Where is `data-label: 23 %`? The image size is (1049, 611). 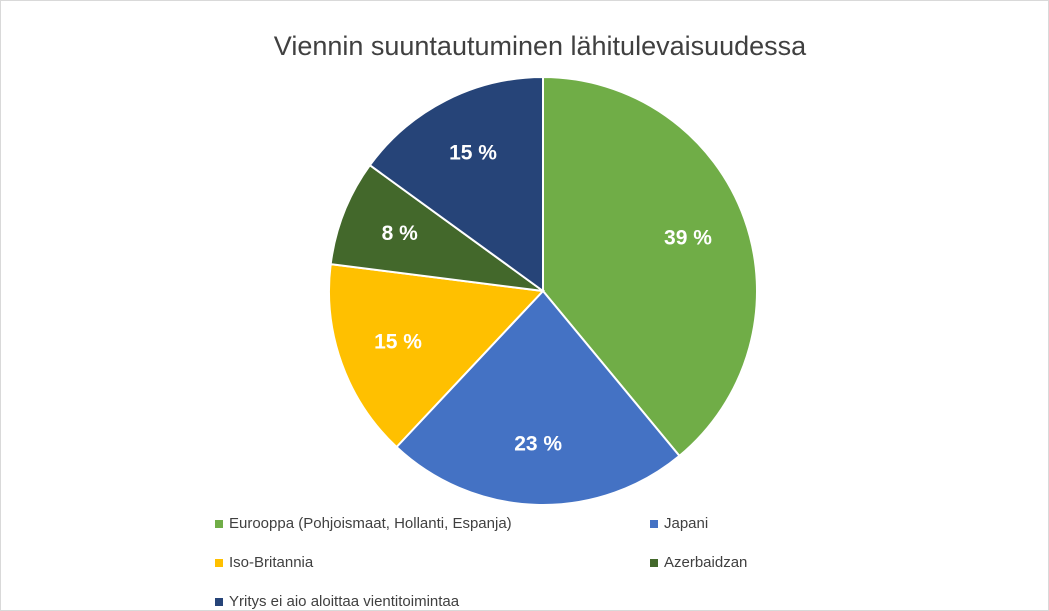
data-label: 23 % is located at coordinates (538, 444).